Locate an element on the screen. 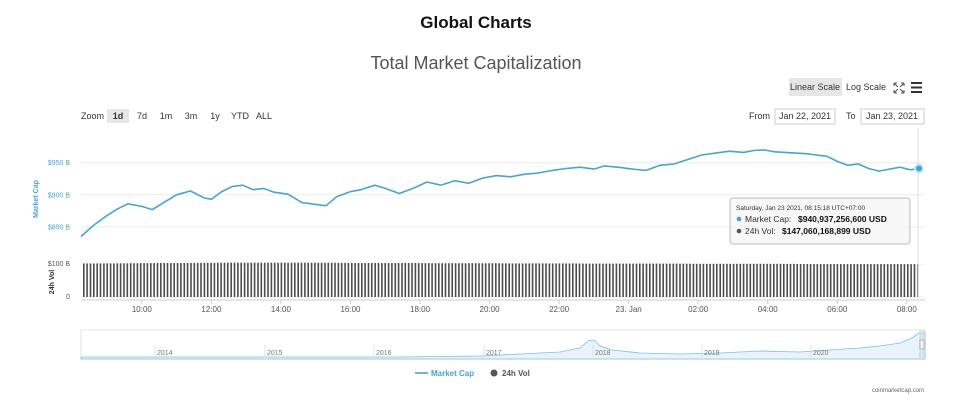 Image resolution: width=961 pixels, height=415 pixels. to-date-value: Jan 23, 2021 is located at coordinates (892, 116).